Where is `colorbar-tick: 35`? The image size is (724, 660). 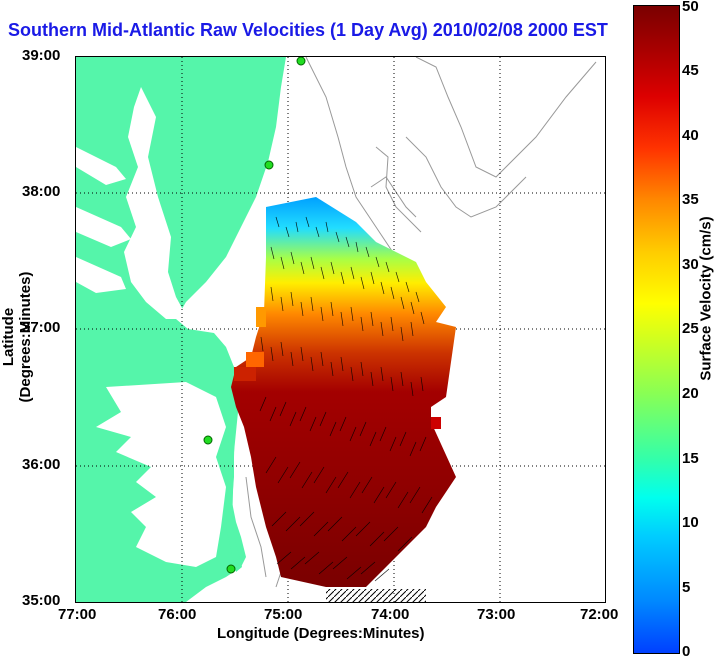 colorbar-tick: 35 is located at coordinates (690, 199).